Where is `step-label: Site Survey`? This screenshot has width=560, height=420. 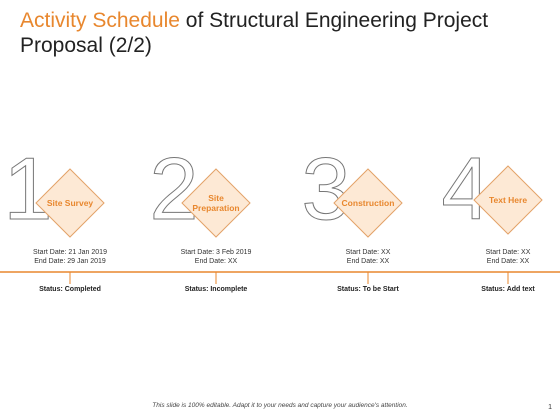 step-label: Site Survey is located at coordinates (70, 203).